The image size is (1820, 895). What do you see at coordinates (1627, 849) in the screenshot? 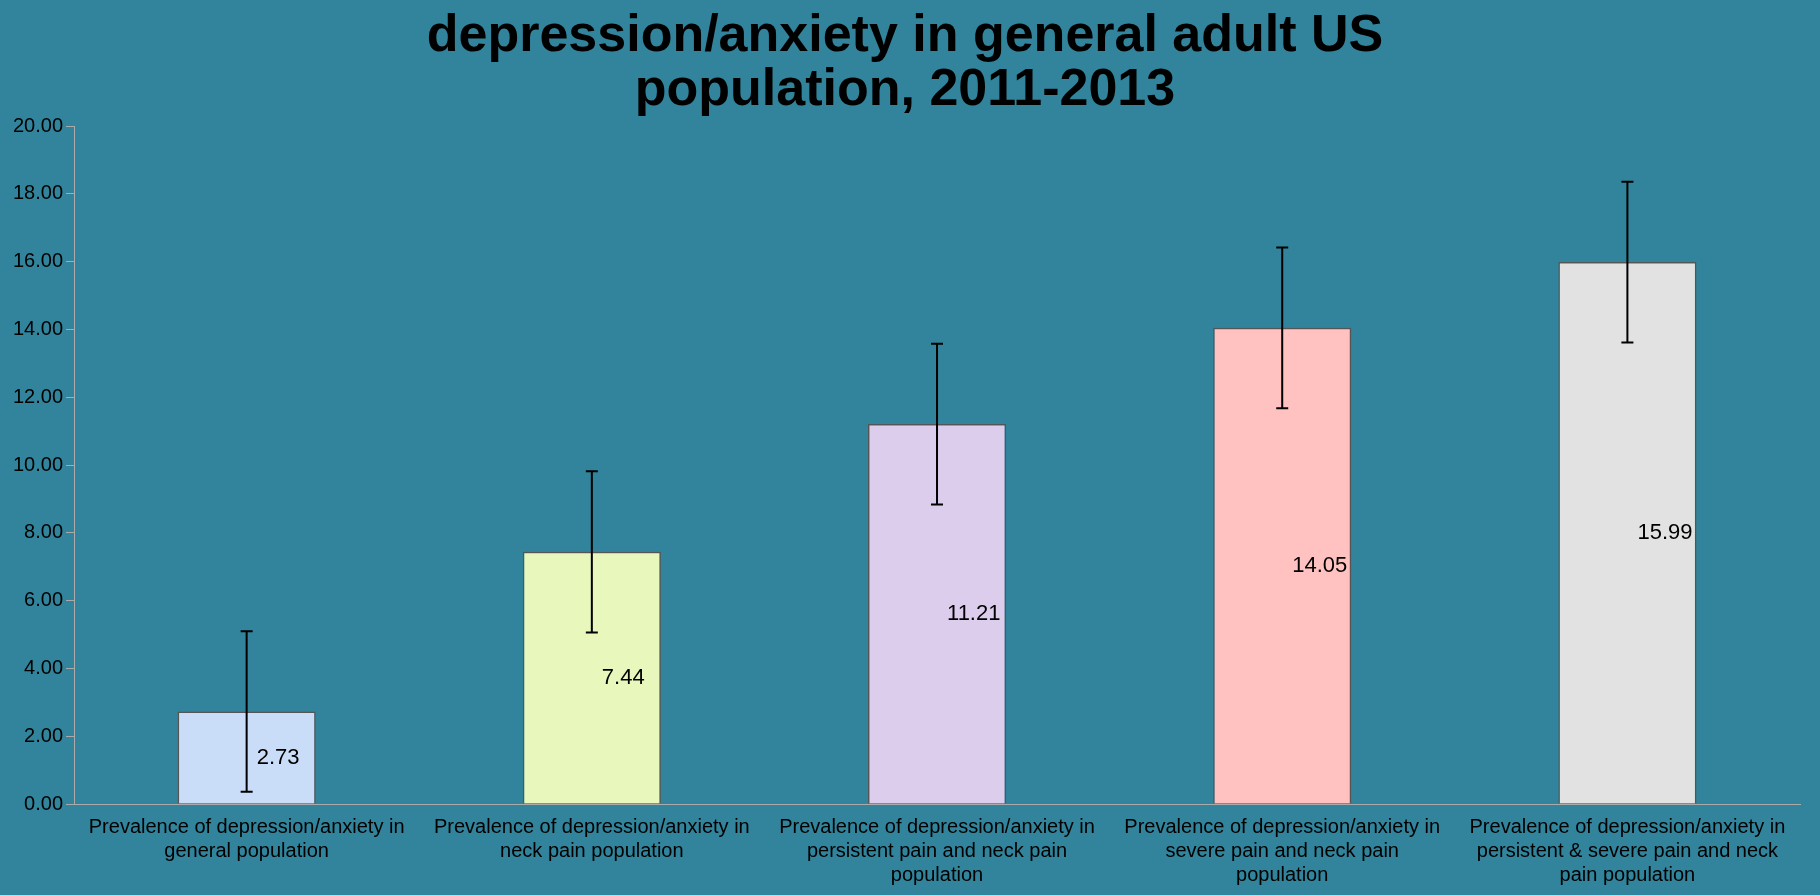
I see `x-tick-label: Prevalence of depression/anxiety in persistent & severe pain and neck pain population` at bounding box center [1627, 849].